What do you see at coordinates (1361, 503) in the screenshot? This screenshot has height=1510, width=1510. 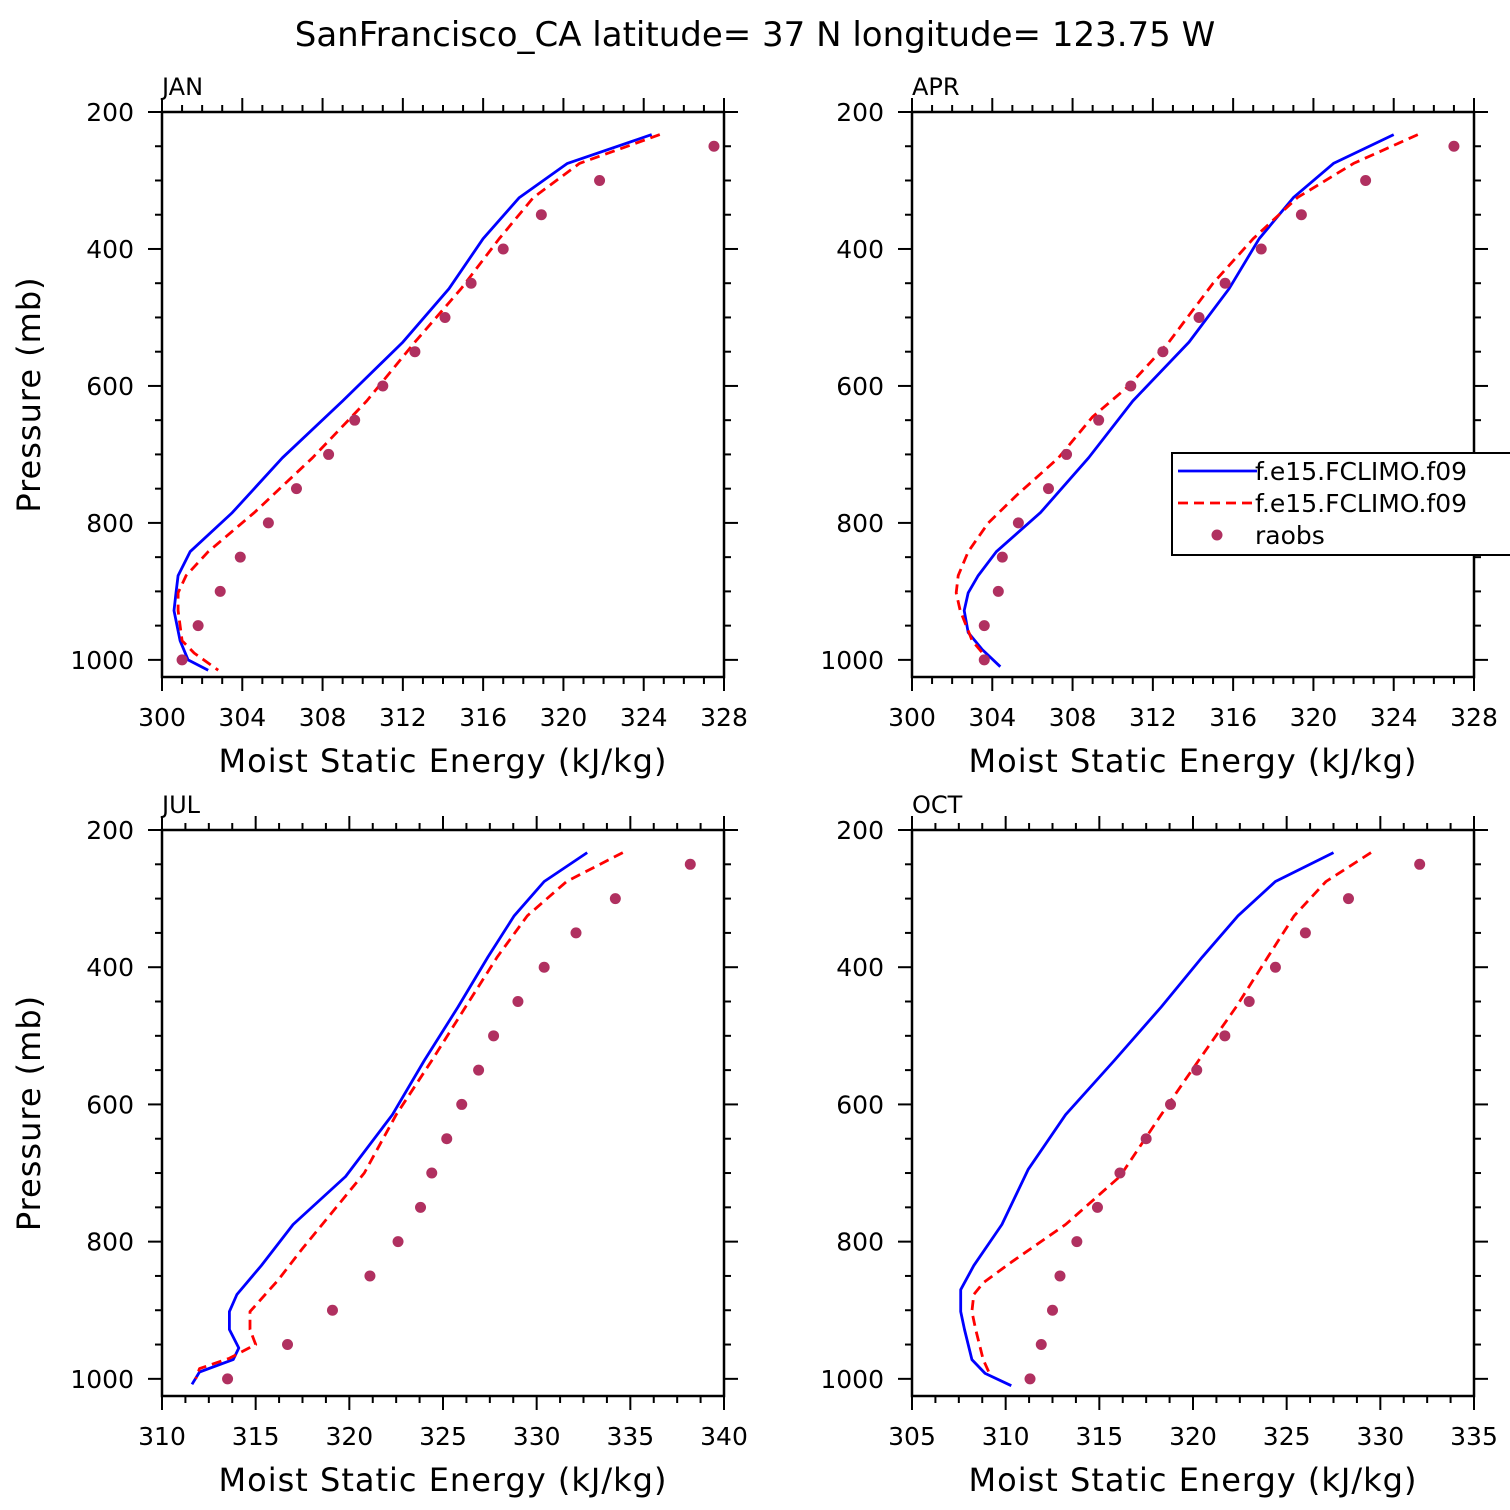 I see `legend-label: f.e15.FCLIMO.f09` at bounding box center [1361, 503].